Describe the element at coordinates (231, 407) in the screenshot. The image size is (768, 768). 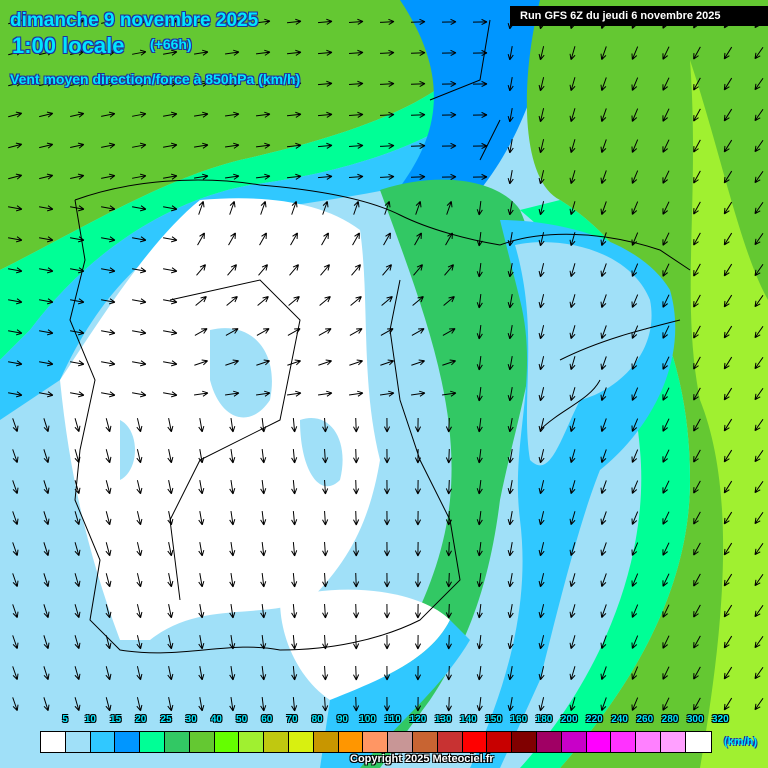
I see `region-lightblue-spots` at that location.